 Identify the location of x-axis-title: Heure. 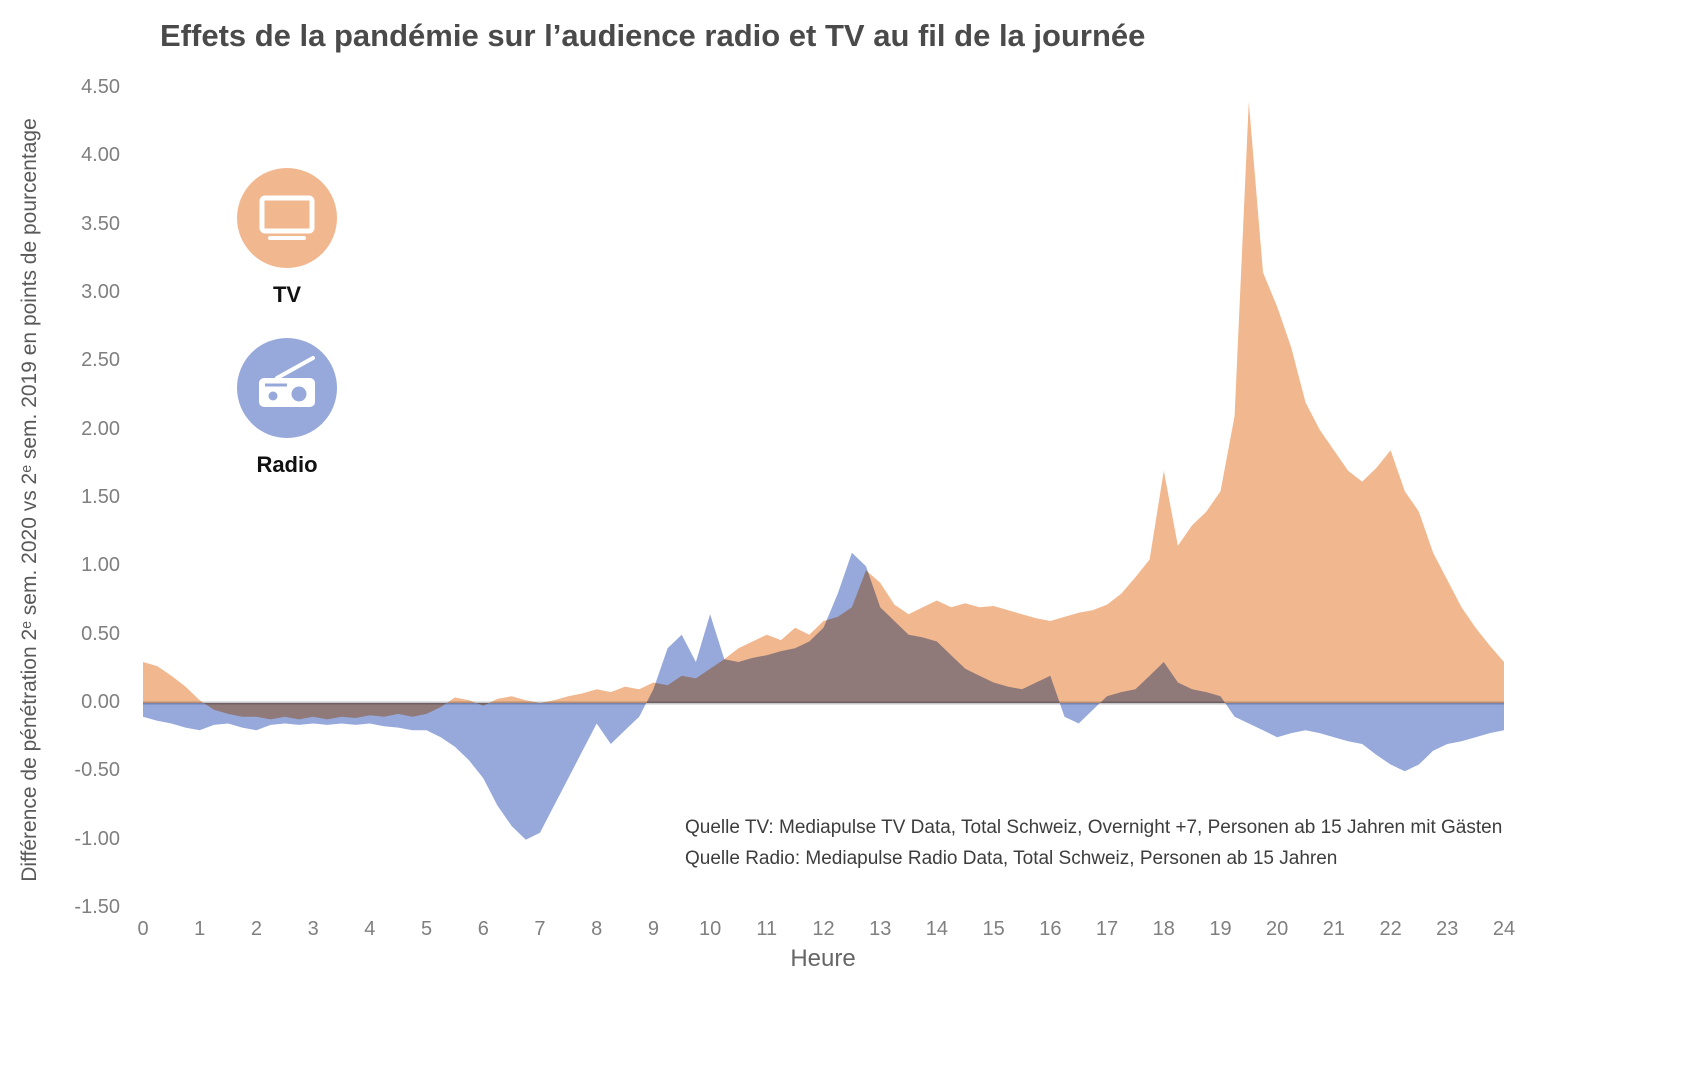
(823, 958).